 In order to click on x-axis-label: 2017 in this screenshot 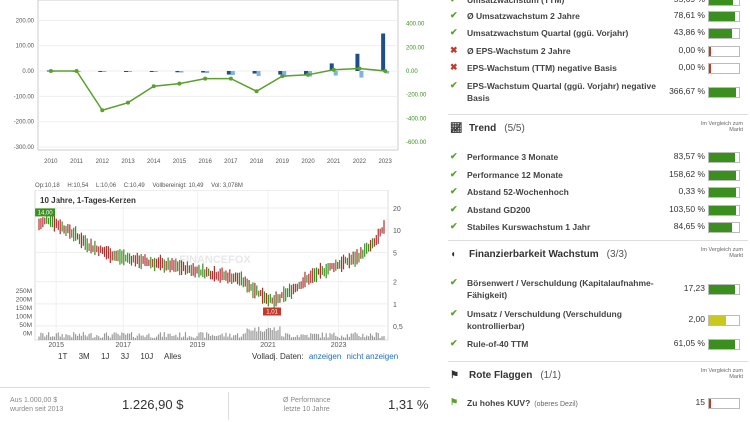, I will do `click(123, 345)`.